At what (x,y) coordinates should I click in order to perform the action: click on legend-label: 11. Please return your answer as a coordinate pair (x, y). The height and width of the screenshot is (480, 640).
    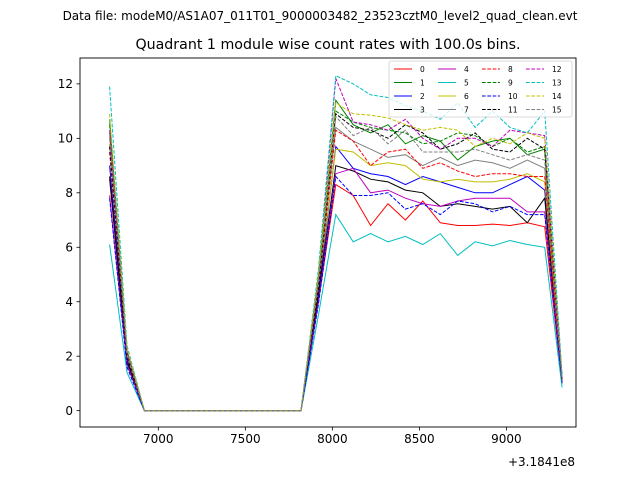
    Looking at the image, I should click on (513, 109).